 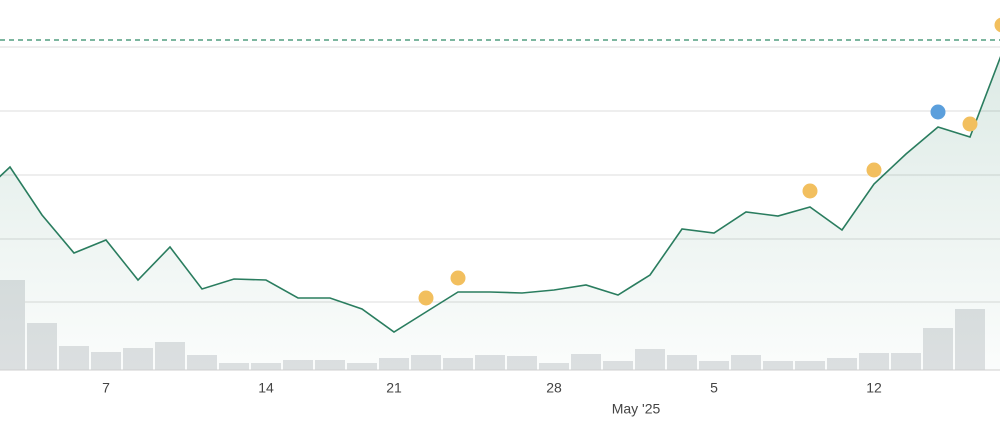 What do you see at coordinates (554, 388) in the screenshot?
I see `x-tick-label: 28` at bounding box center [554, 388].